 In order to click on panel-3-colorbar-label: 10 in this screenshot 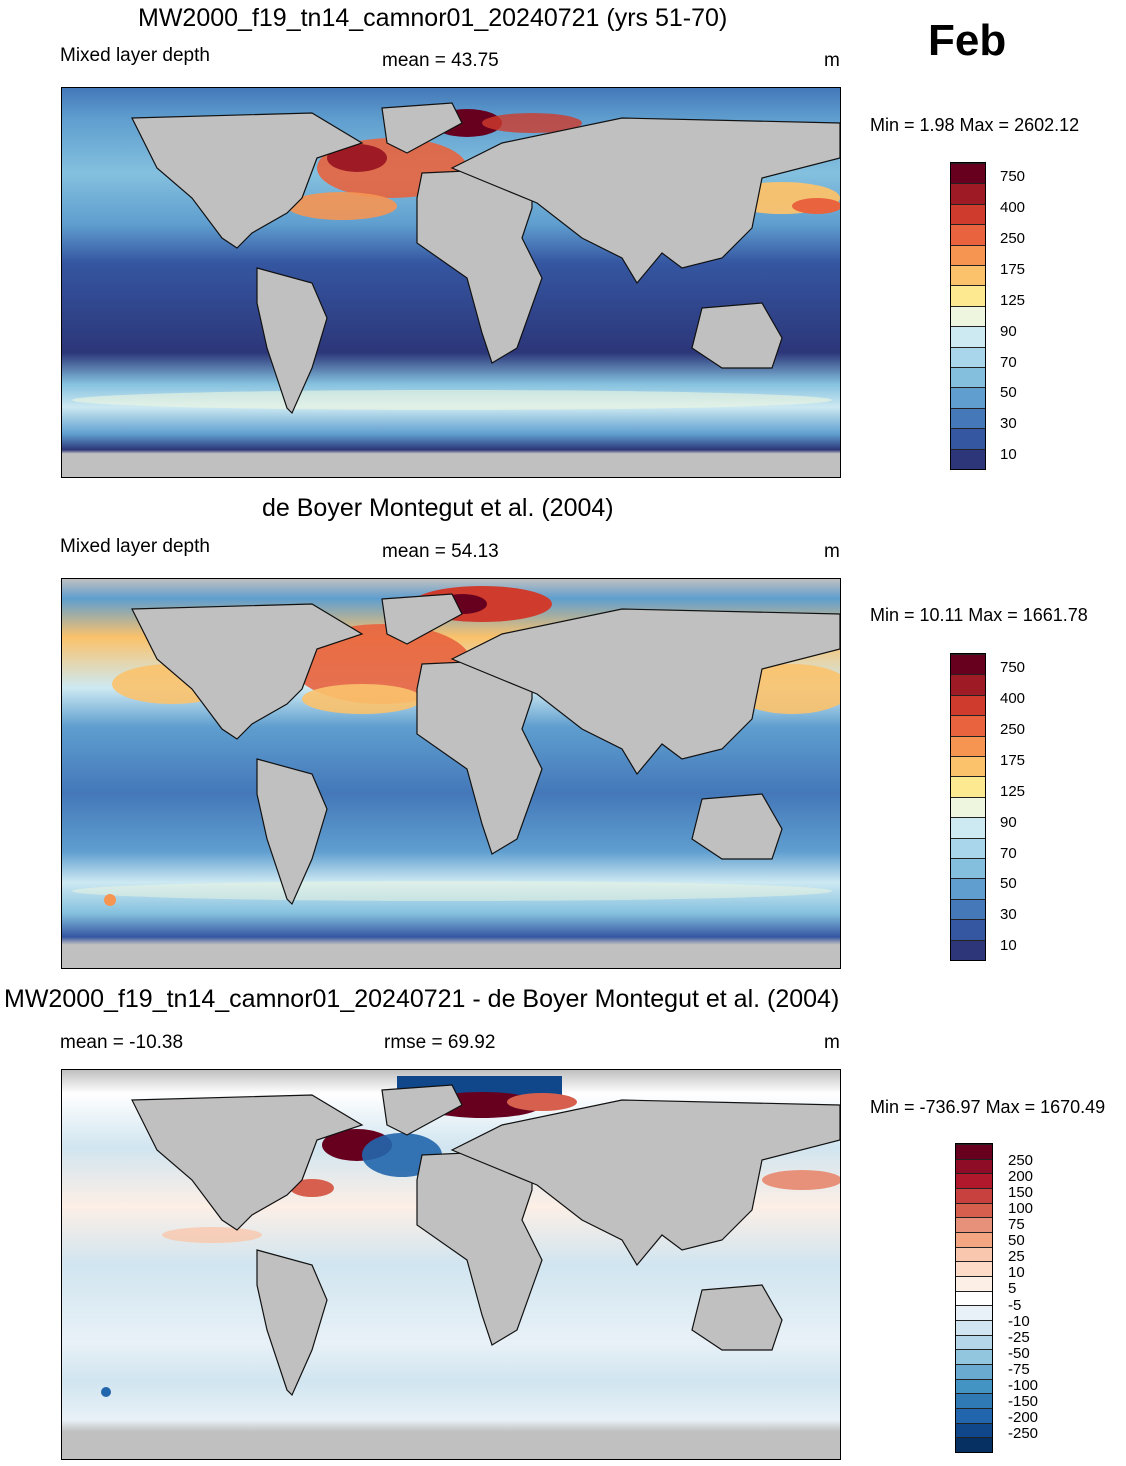, I will do `click(1016, 1272)`.